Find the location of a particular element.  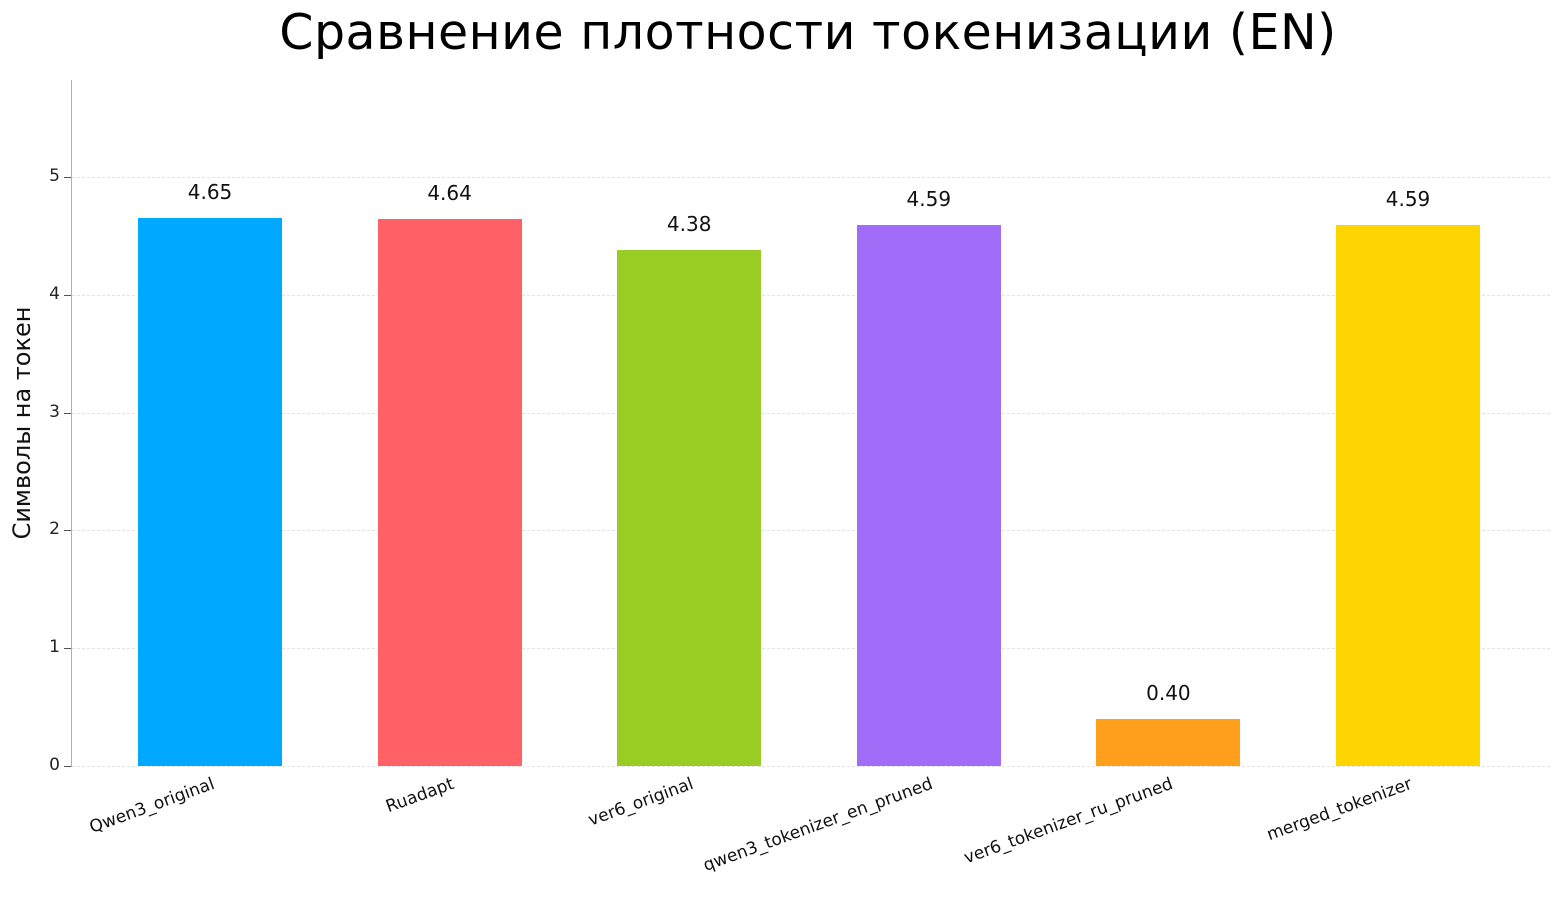

x-tick-label: qwen3_tokenizer_en_pruned is located at coordinates (818, 825).